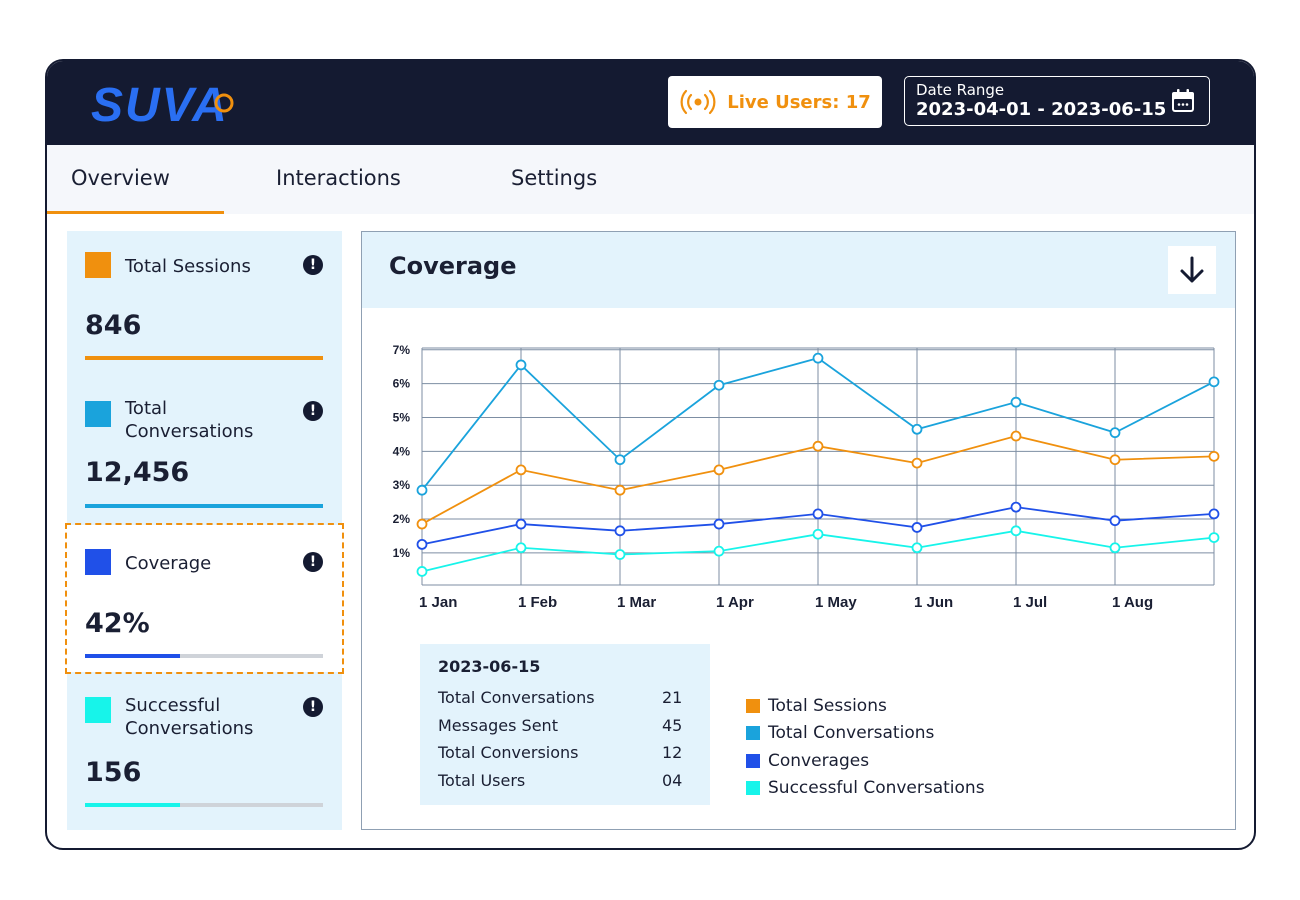  I want to click on legend-label: Converages, so click(819, 760).